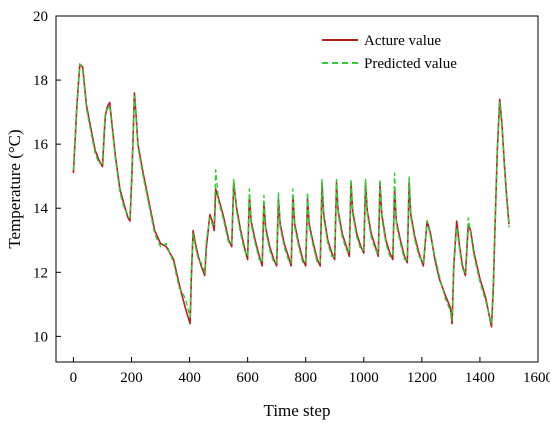 This screenshot has height=429, width=550. What do you see at coordinates (364, 378) in the screenshot?
I see `x-tick-label: 1000` at bounding box center [364, 378].